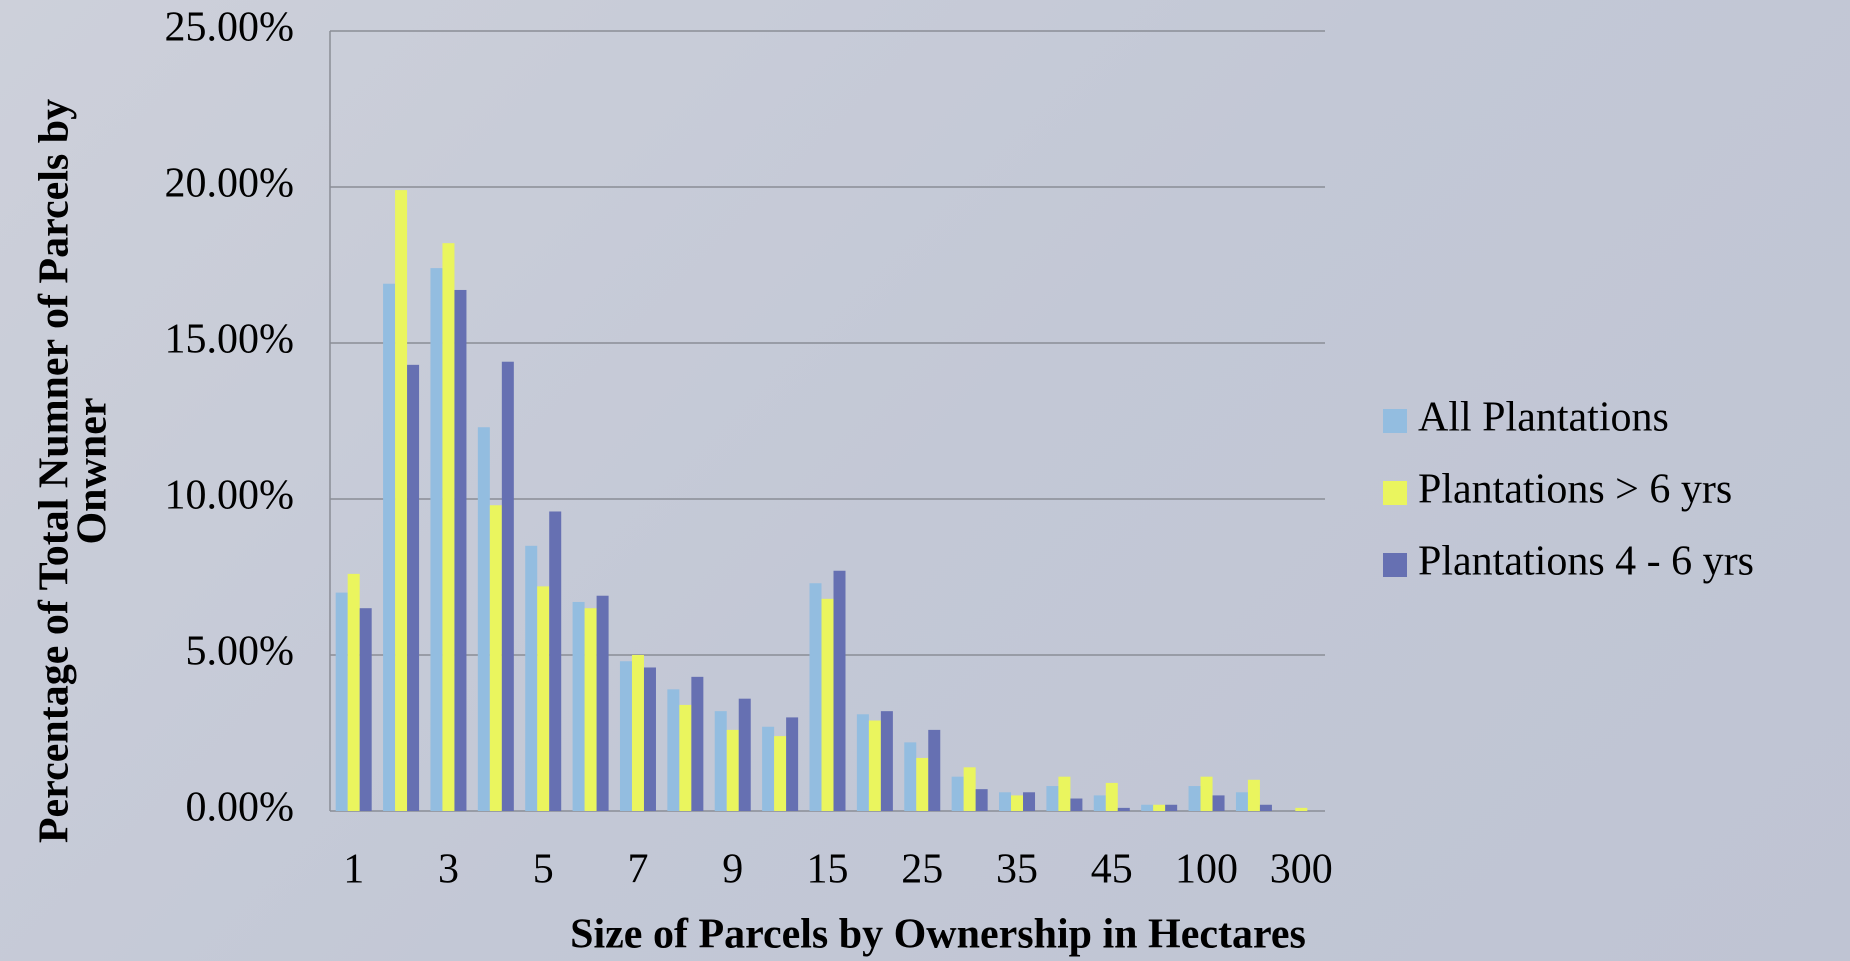 The height and width of the screenshot is (961, 1850). I want to click on x-axis-title: Size of Parcels by Ownership in Hectares, so click(938, 935).